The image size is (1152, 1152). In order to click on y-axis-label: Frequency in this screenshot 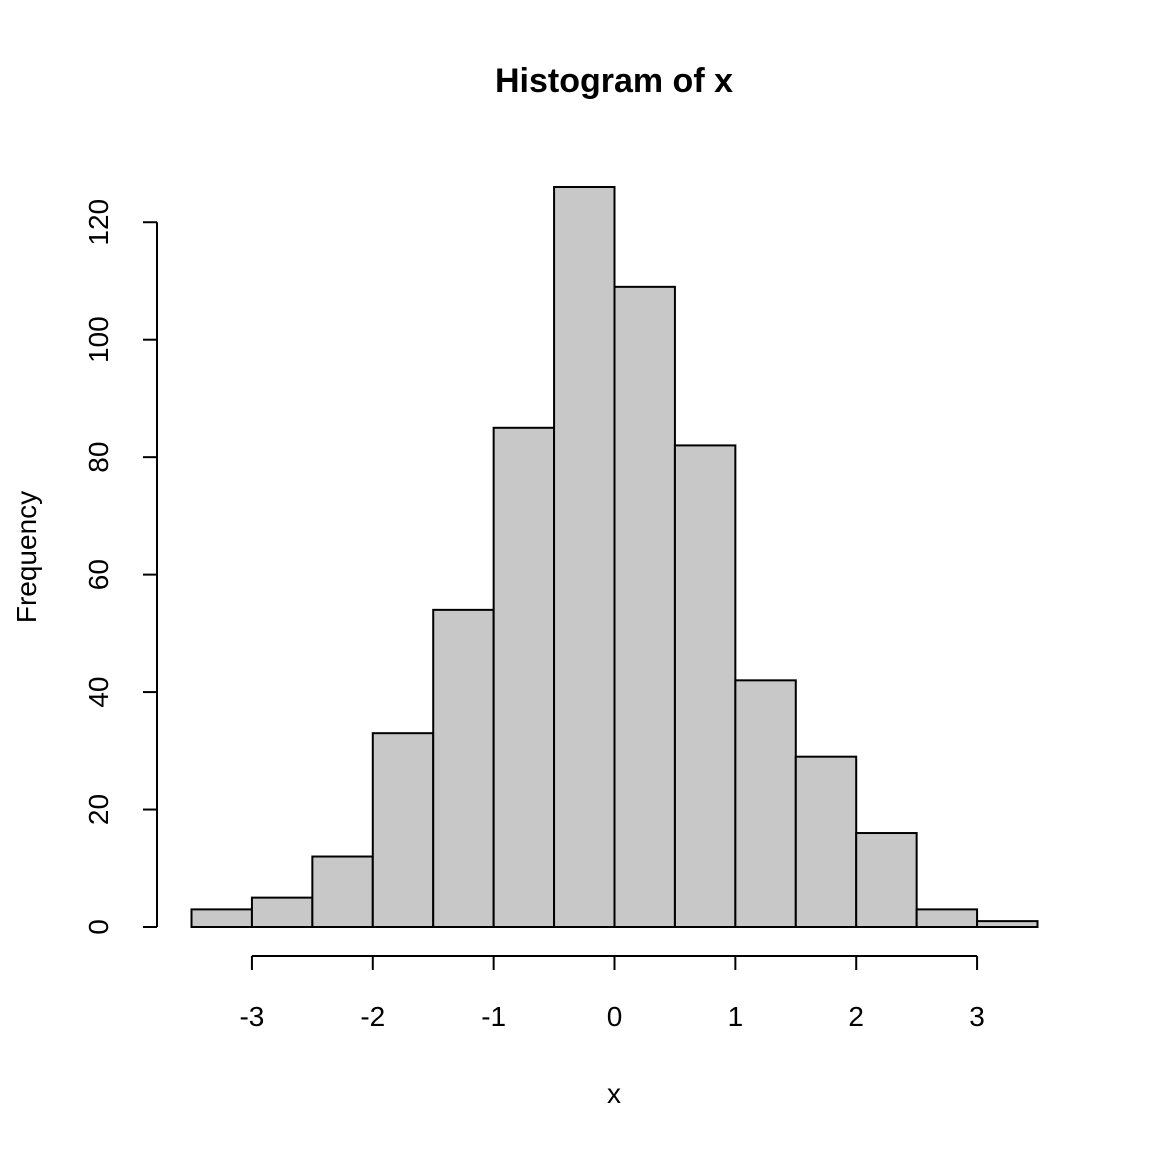, I will do `click(26, 557)`.